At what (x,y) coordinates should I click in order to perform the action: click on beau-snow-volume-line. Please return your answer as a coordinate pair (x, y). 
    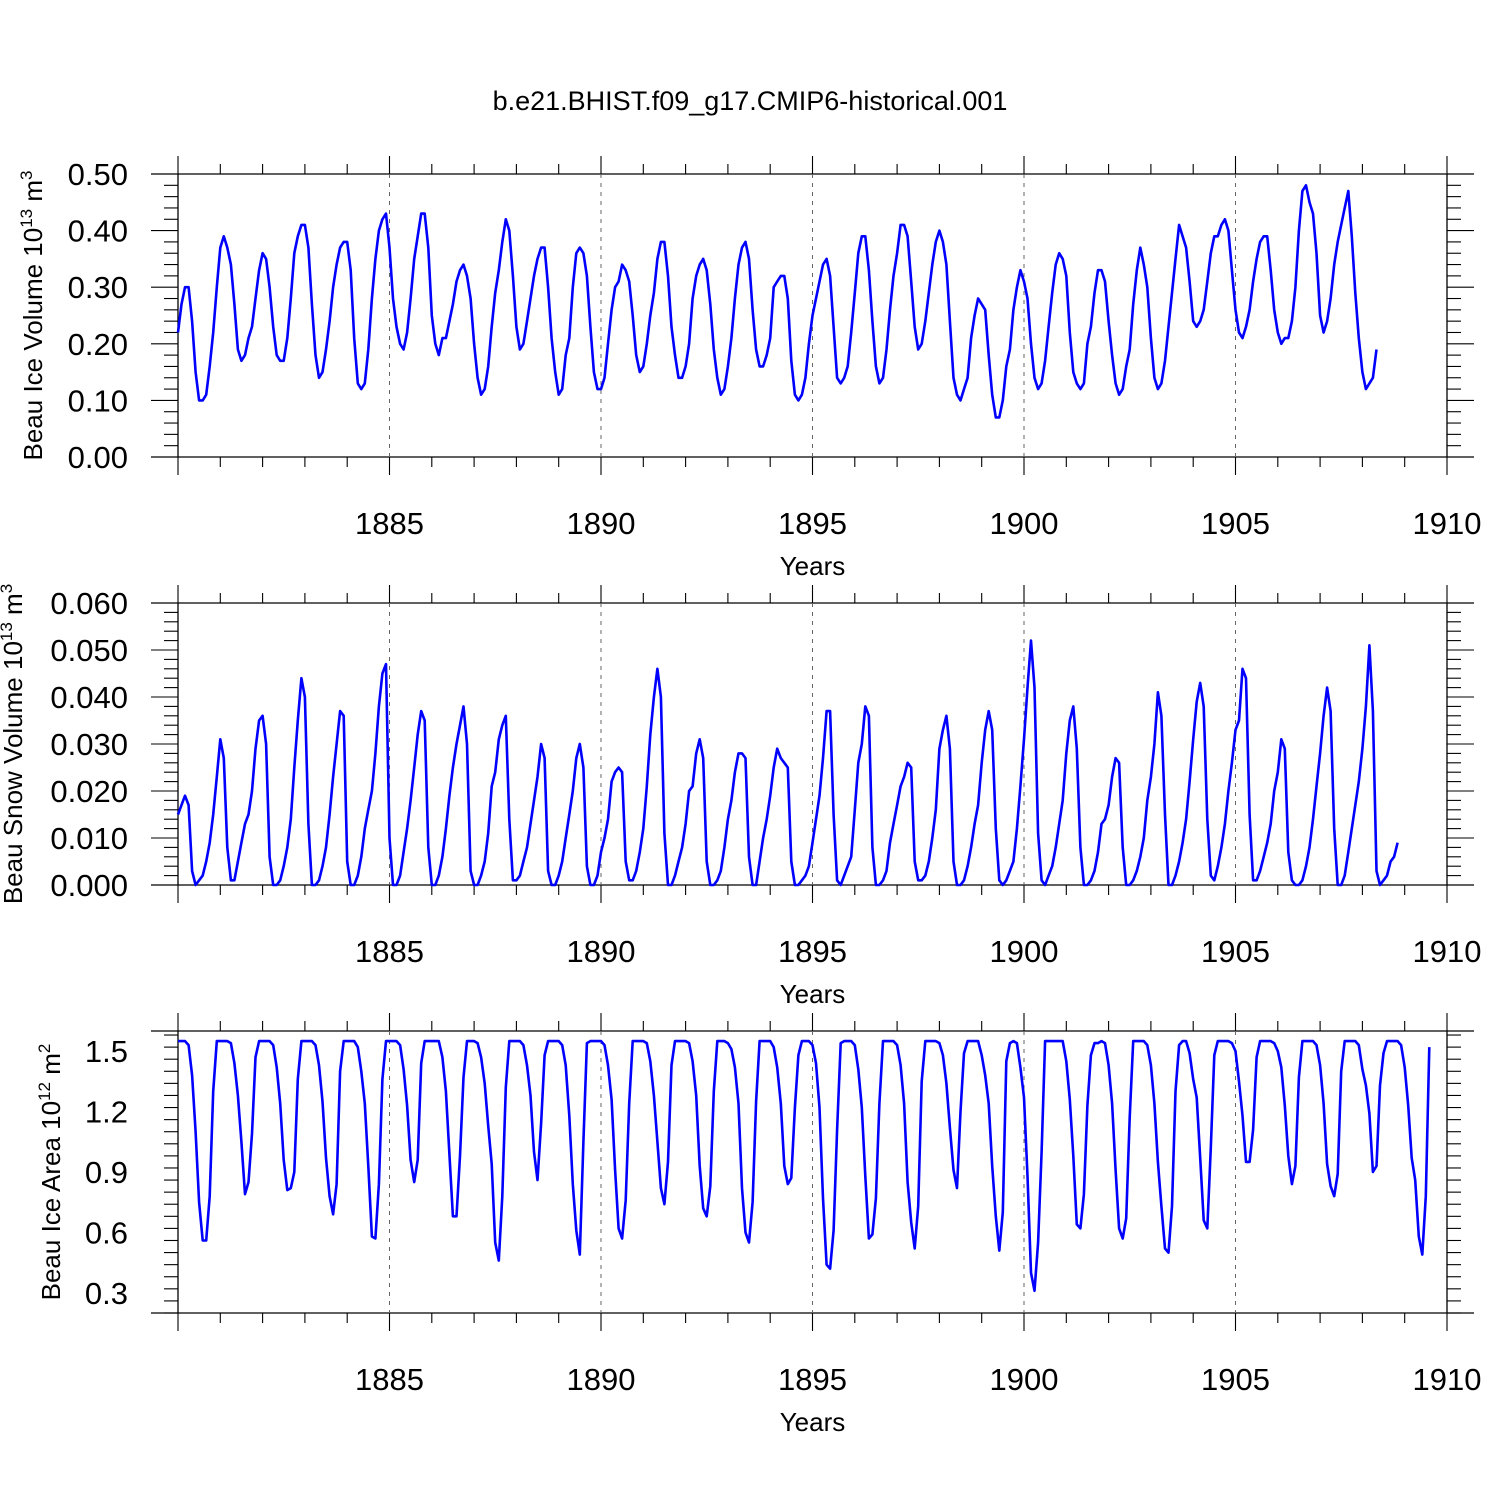
    Looking at the image, I should click on (787, 763).